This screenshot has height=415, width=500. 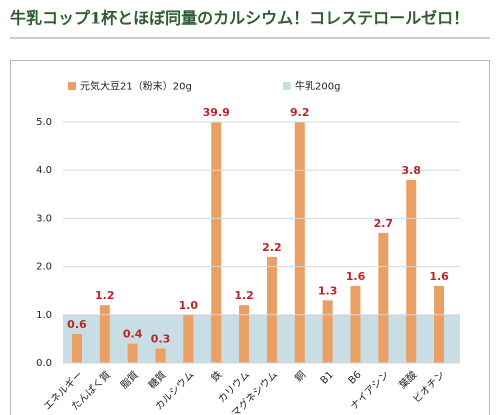 What do you see at coordinates (411, 170) in the screenshot?
I see `data-label: 3.8` at bounding box center [411, 170].